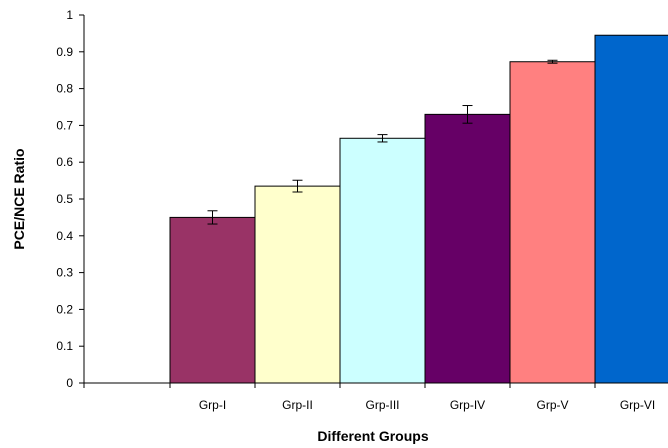 The height and width of the screenshot is (448, 668). I want to click on error-bar-grp-ii, so click(297, 186).